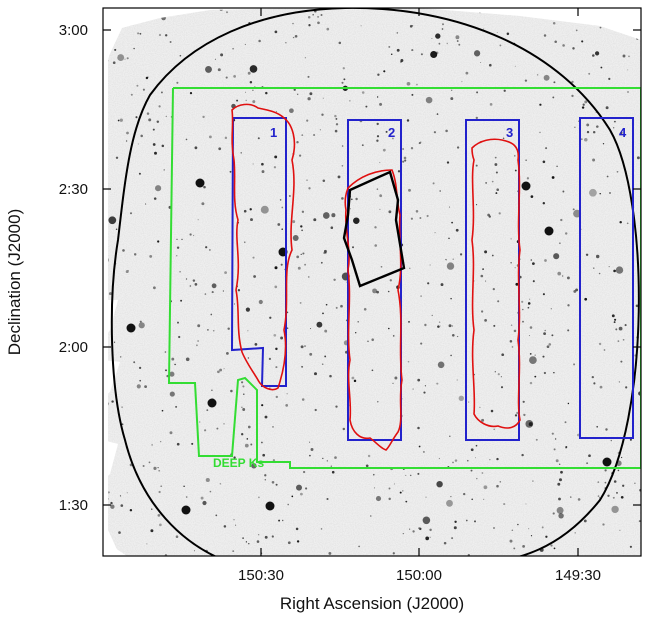  I want to click on bright-star, so click(526, 186).